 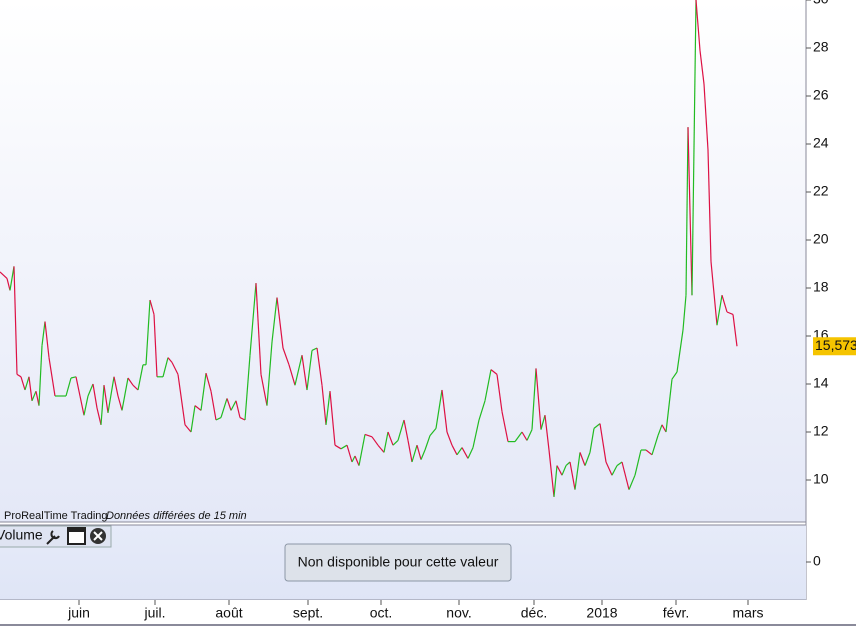 I want to click on x-tick-label: sept., so click(x=308, y=613).